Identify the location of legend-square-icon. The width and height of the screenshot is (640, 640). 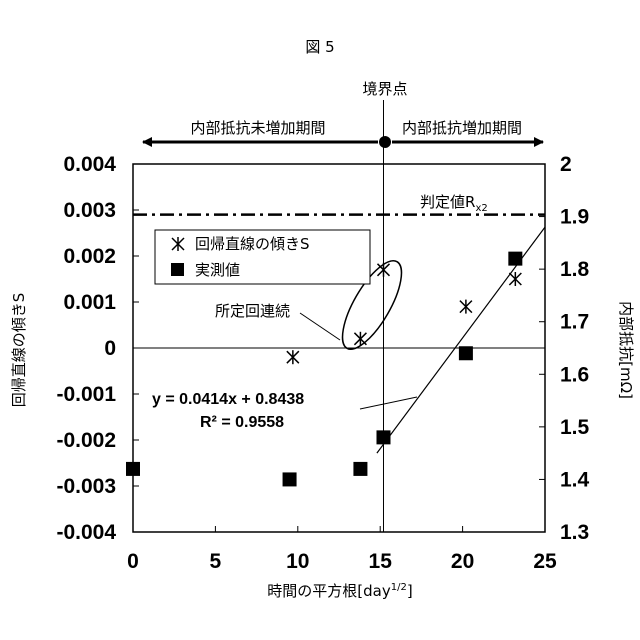
(177, 269).